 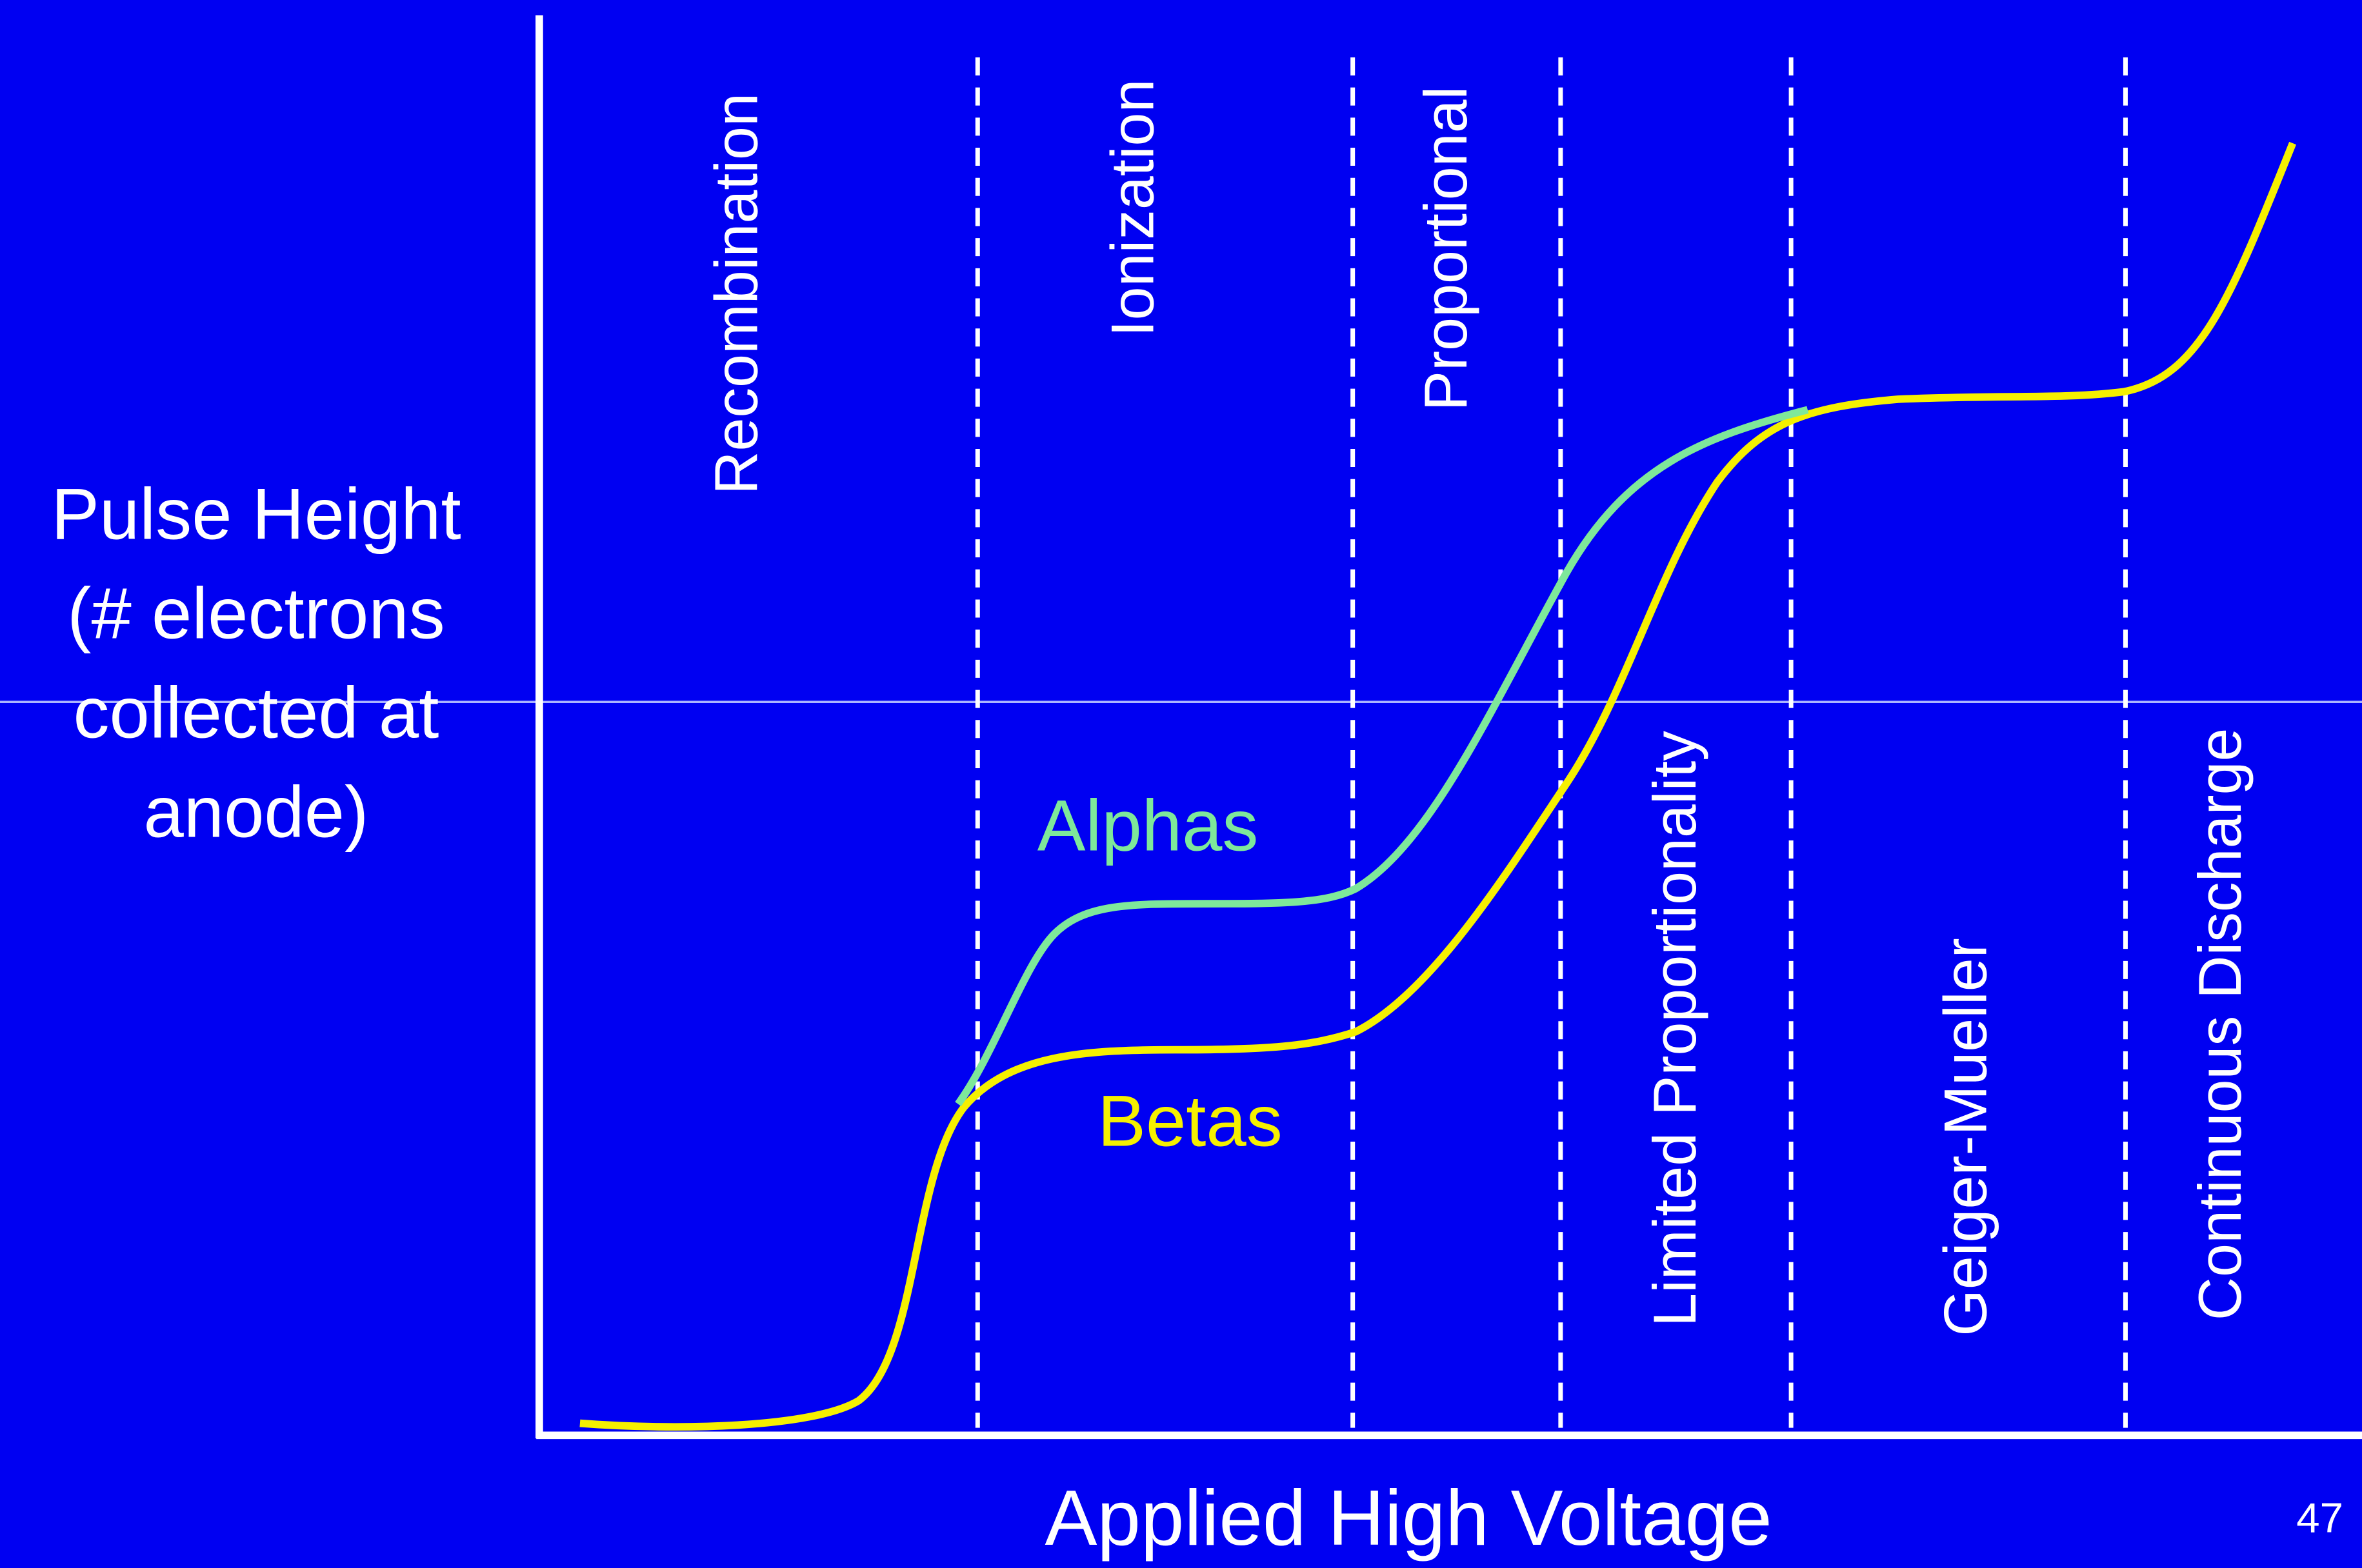 What do you see at coordinates (255, 813) in the screenshot?
I see `y-axis-label-line: anode)` at bounding box center [255, 813].